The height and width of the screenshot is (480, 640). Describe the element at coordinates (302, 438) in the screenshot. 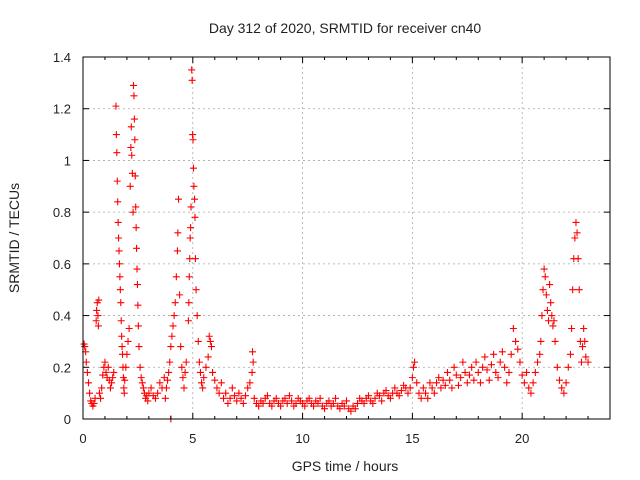

I see `x-tick-label: 10` at that location.